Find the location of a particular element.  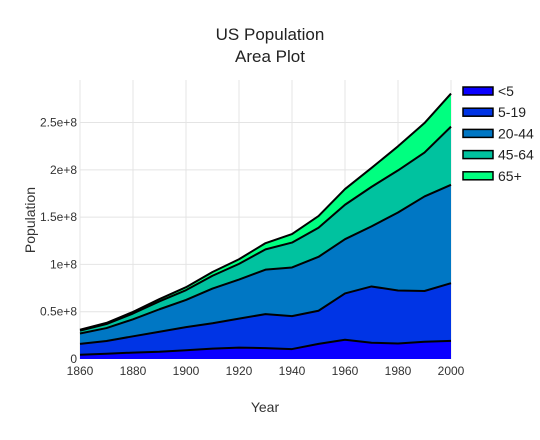

legend-label: 45-64 is located at coordinates (516, 155).